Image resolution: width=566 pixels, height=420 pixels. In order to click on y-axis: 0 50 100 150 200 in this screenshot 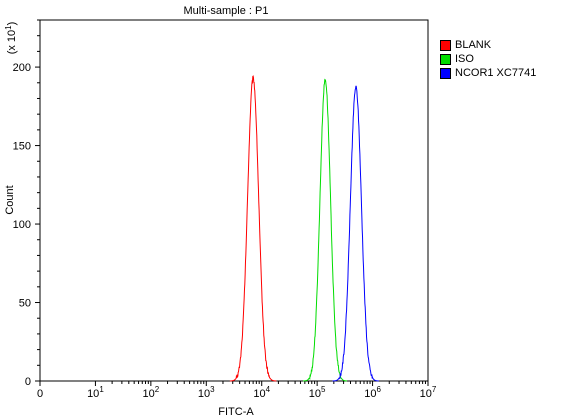, I will do `click(26, 203)`.